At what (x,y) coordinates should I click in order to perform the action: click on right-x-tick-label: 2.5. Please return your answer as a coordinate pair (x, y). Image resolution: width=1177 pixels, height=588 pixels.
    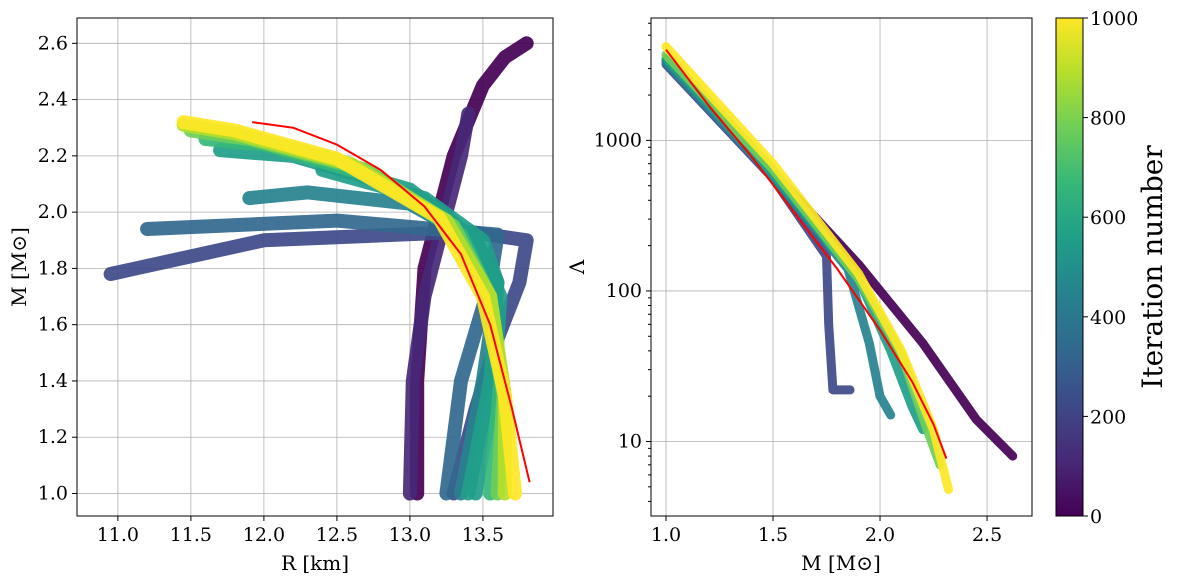
    Looking at the image, I should click on (987, 535).